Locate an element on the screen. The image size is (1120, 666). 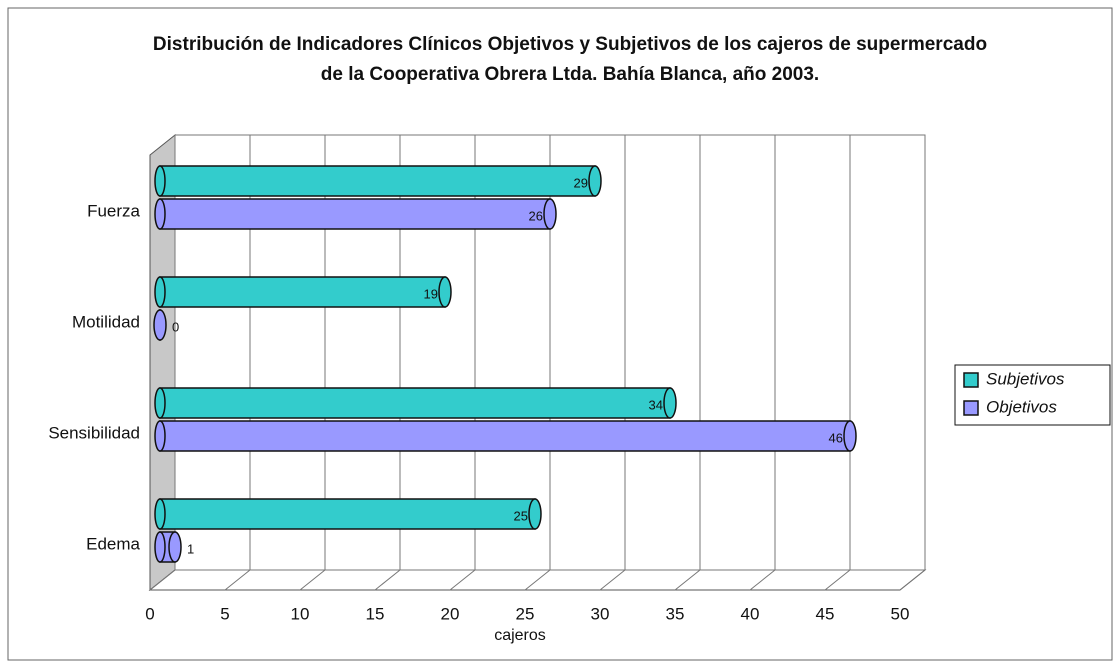
legend-box is located at coordinates (1032, 395).